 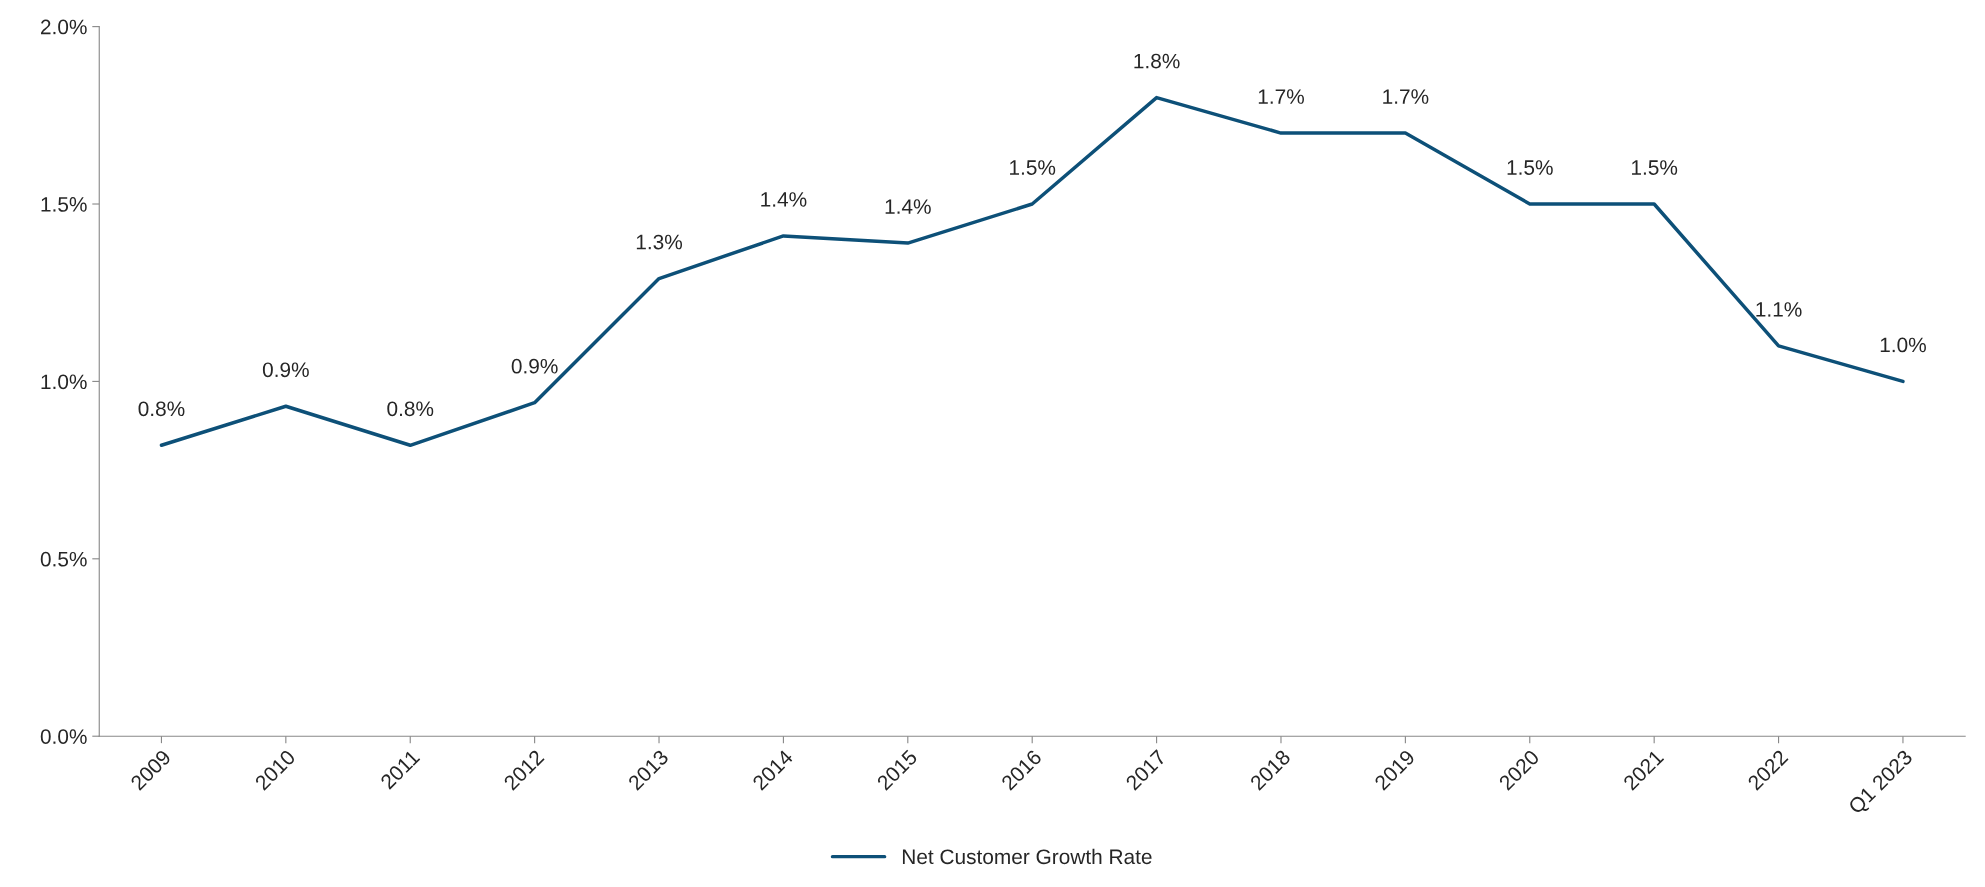 What do you see at coordinates (1779, 309) in the screenshot?
I see `data-label: 1.1%` at bounding box center [1779, 309].